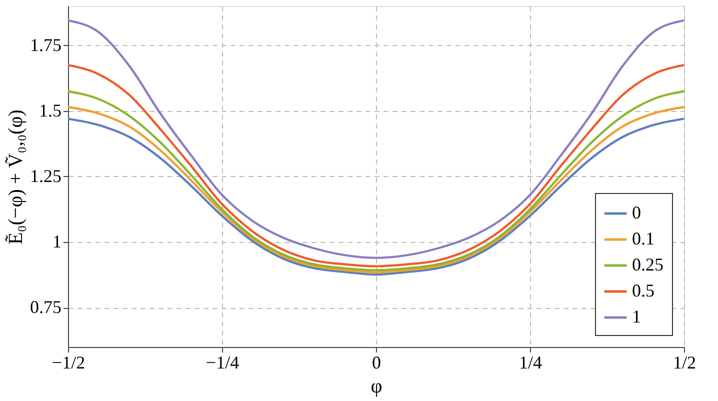 Image resolution: width=718 pixels, height=401 pixels. Describe the element at coordinates (46, 44) in the screenshot. I see `y-tick-label: 1.75` at that location.